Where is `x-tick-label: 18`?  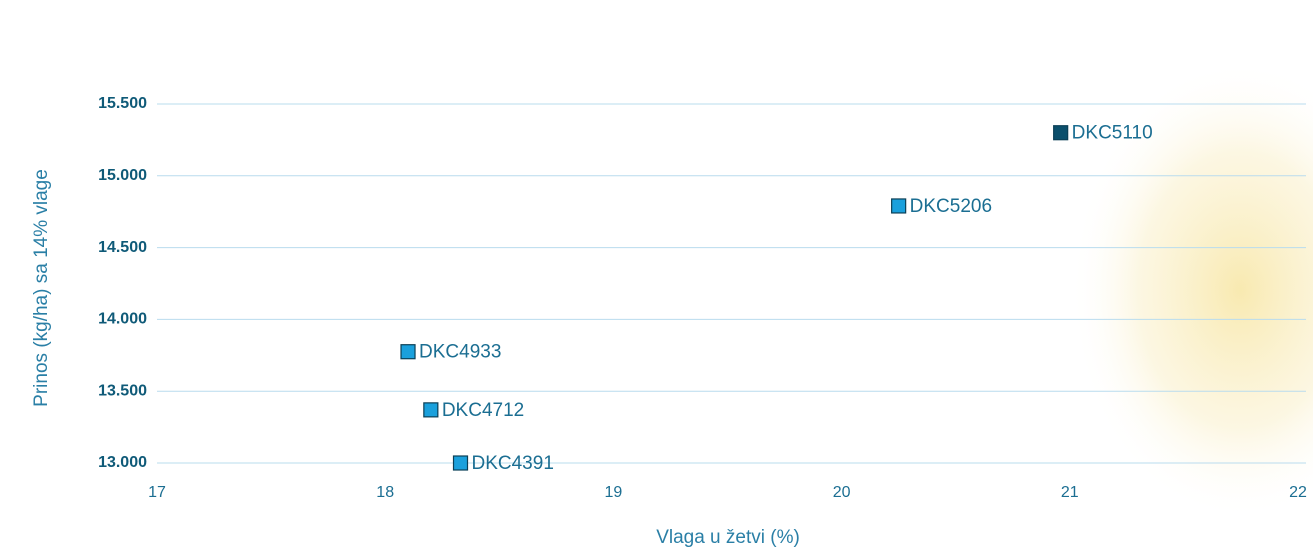 x-tick-label: 18 is located at coordinates (385, 492).